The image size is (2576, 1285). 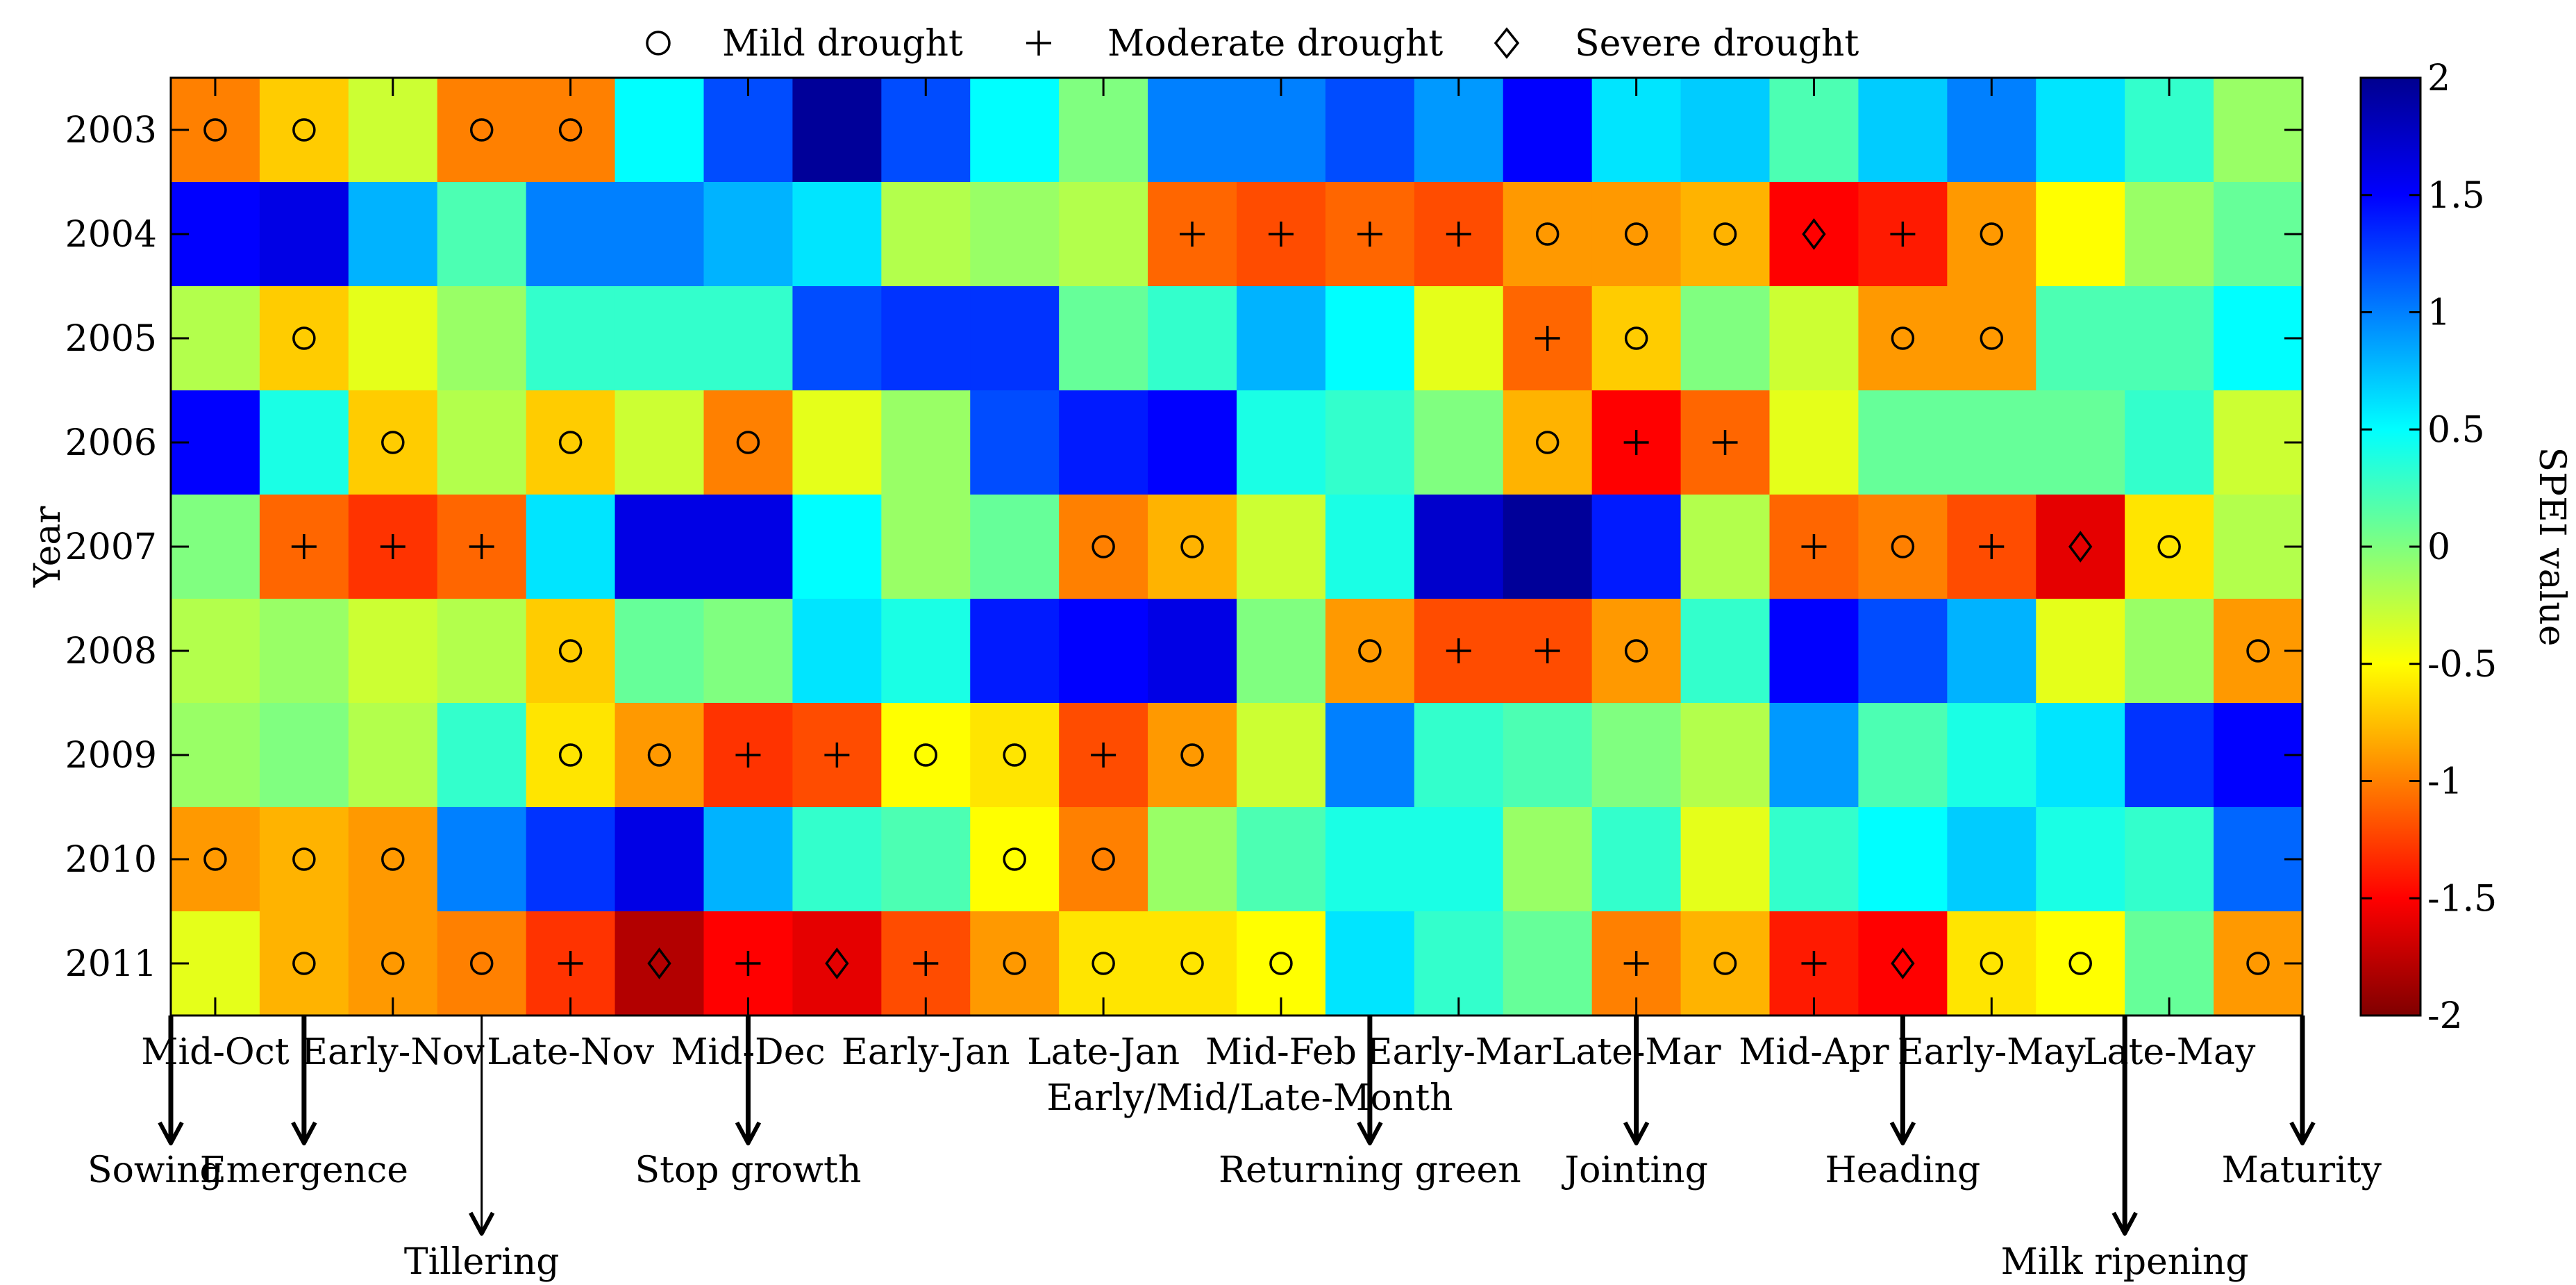 I want to click on growth-stage-label: Tillering, so click(x=482, y=1262).